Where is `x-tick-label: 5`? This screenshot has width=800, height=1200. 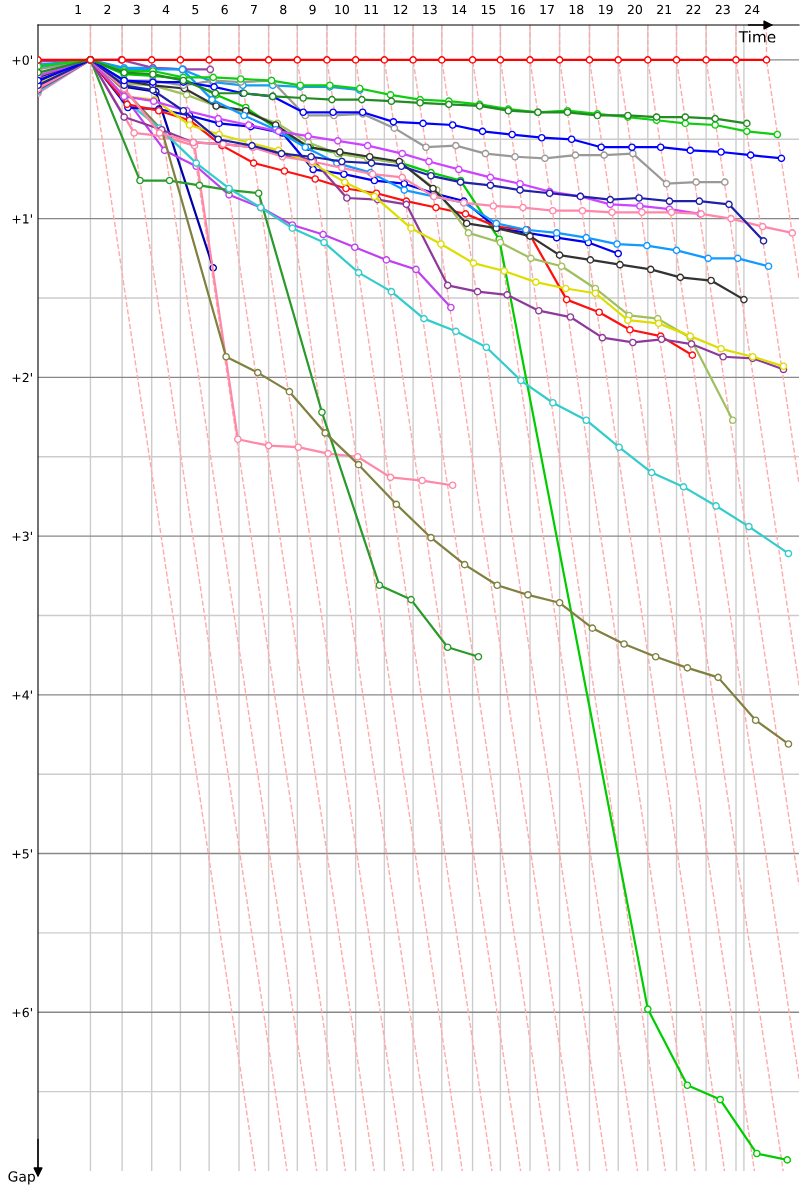
x-tick-label: 5 is located at coordinates (195, 9).